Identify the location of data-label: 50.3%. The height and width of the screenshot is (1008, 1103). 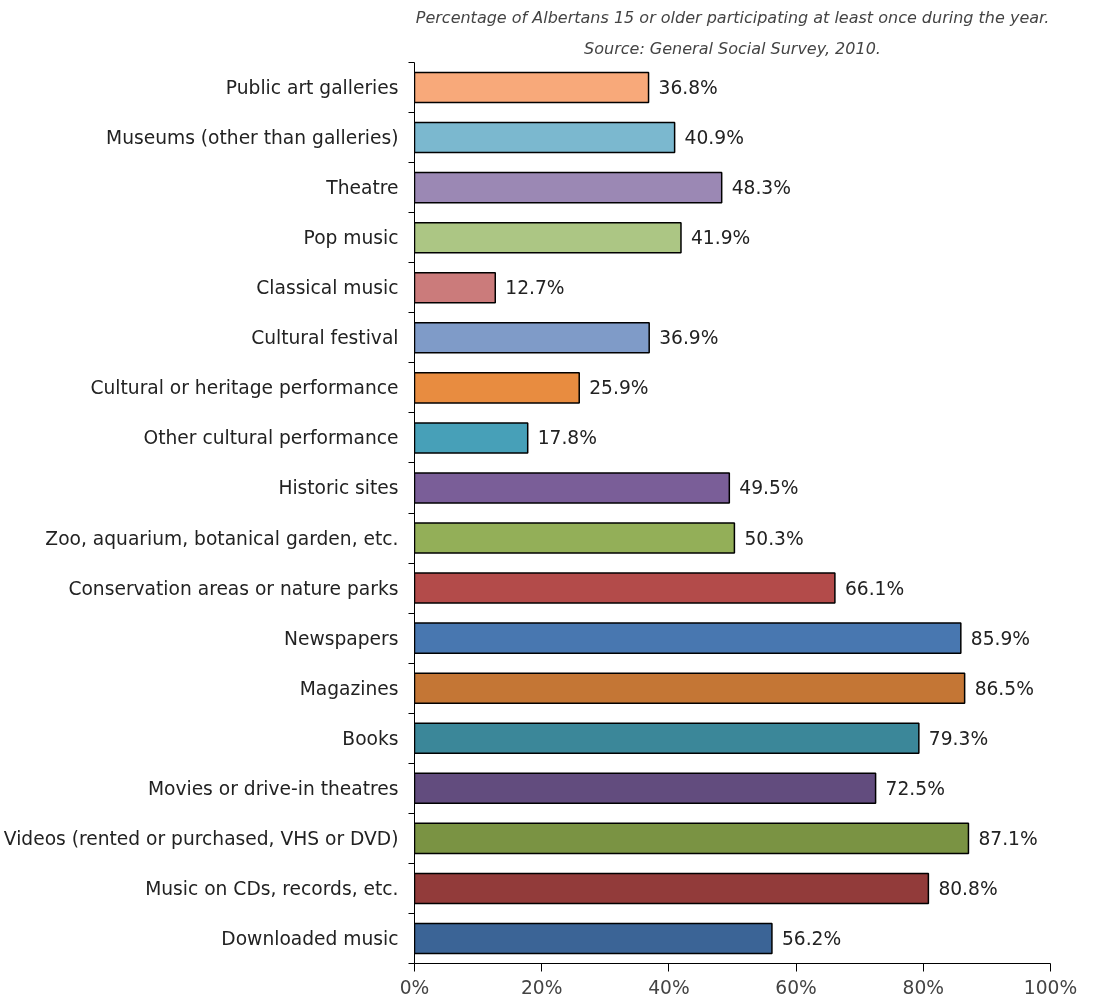
(774, 538).